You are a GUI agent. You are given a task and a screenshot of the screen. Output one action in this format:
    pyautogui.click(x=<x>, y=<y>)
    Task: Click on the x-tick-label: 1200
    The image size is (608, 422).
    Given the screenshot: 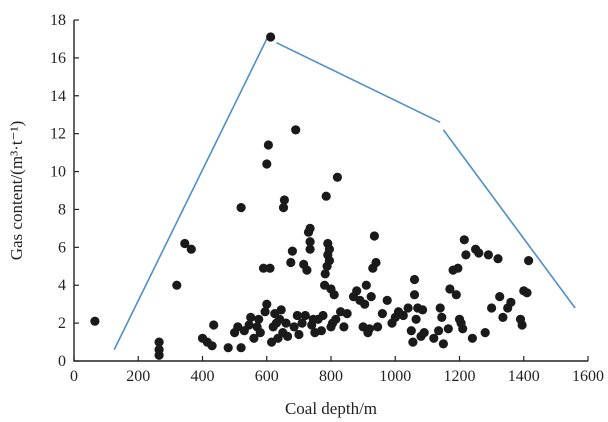 What is the action you would take?
    pyautogui.click(x=460, y=376)
    